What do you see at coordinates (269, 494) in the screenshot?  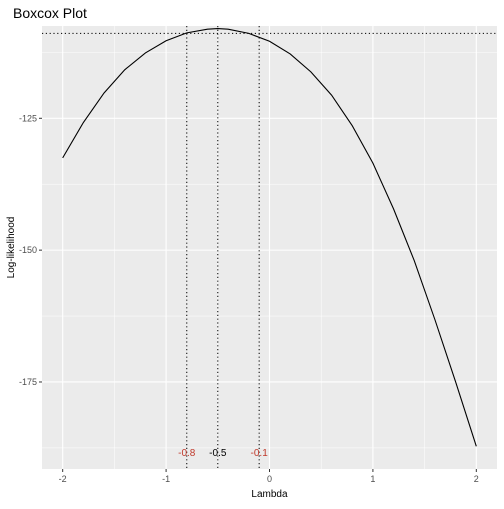 I see `x-axis-title: Lambda` at bounding box center [269, 494].